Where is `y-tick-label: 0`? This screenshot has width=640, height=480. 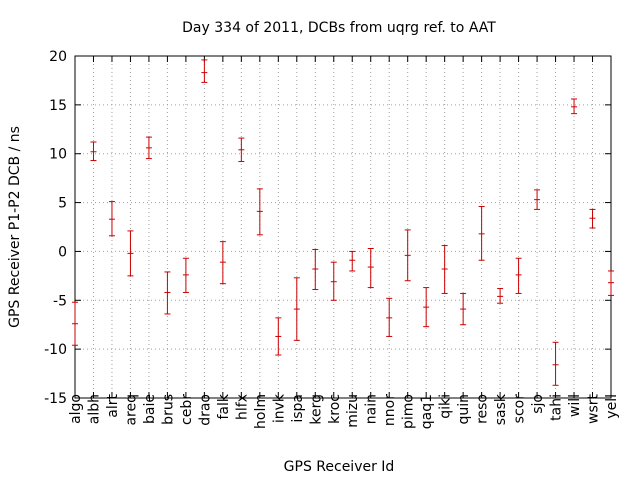
y-tick-label: 0 is located at coordinates (62, 252).